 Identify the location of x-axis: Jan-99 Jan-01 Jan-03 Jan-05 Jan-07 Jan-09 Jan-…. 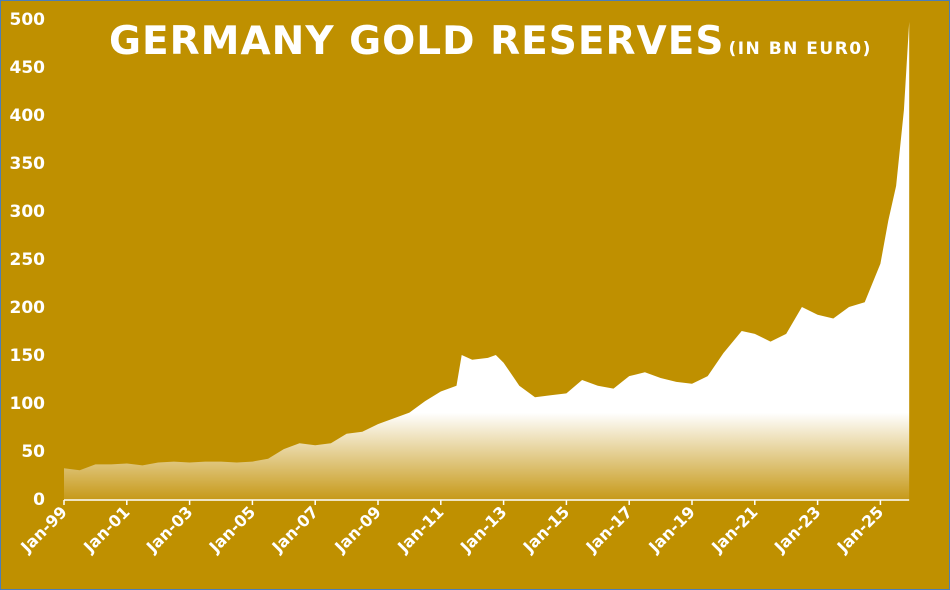
(463, 528).